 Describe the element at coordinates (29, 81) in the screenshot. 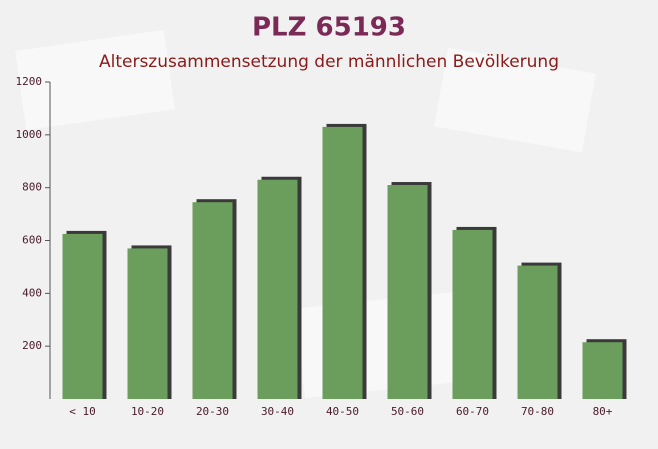

I see `y-tick-label: 1200` at that location.